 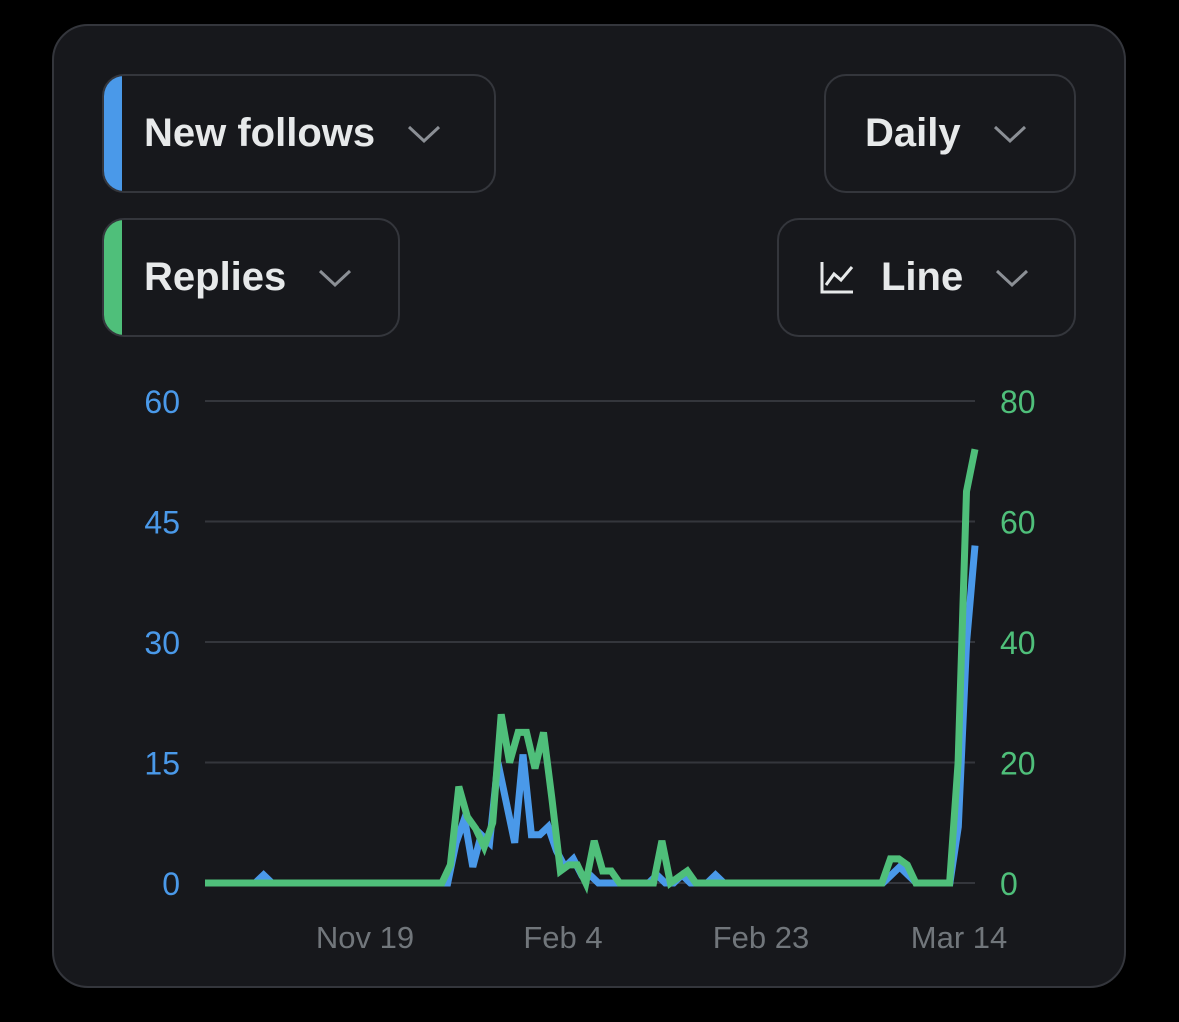 What do you see at coordinates (1018, 764) in the screenshot?
I see `y-right-tick-label: 20` at bounding box center [1018, 764].